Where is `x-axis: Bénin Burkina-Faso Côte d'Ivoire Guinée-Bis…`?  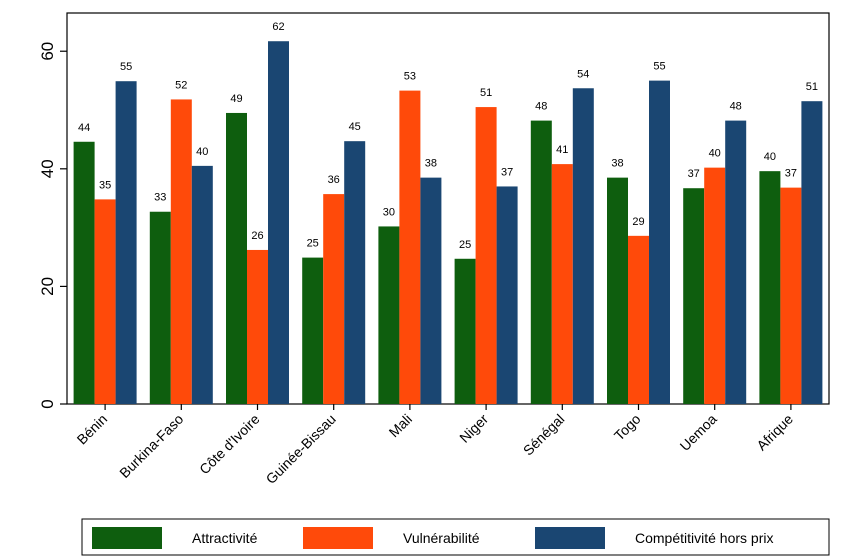
x-axis: Bénin Burkina-Faso Côte d'Ivoire Guinée-Bis… is located at coordinates (435, 445).